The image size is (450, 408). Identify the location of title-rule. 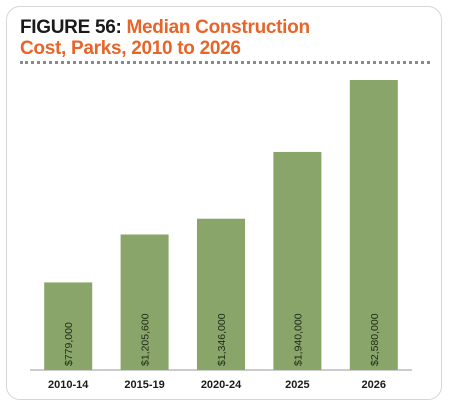
(225, 62).